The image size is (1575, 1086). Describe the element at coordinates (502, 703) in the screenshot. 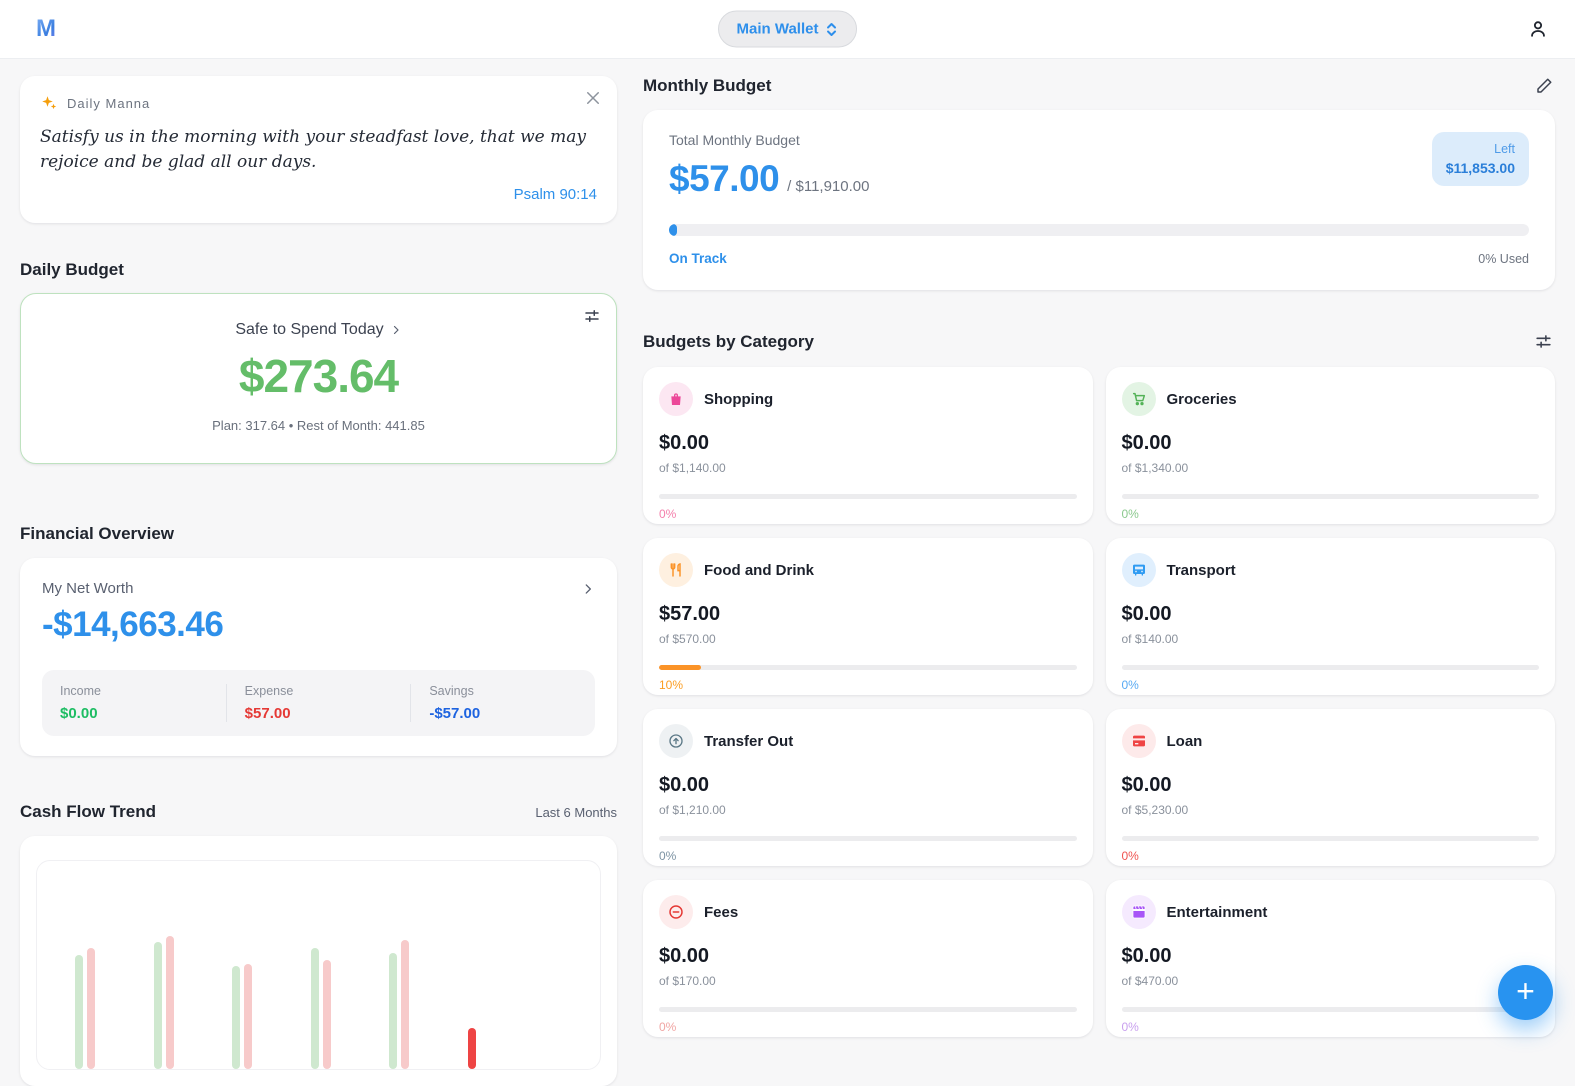

I see `savings-stat: Savings -$57.00` at that location.